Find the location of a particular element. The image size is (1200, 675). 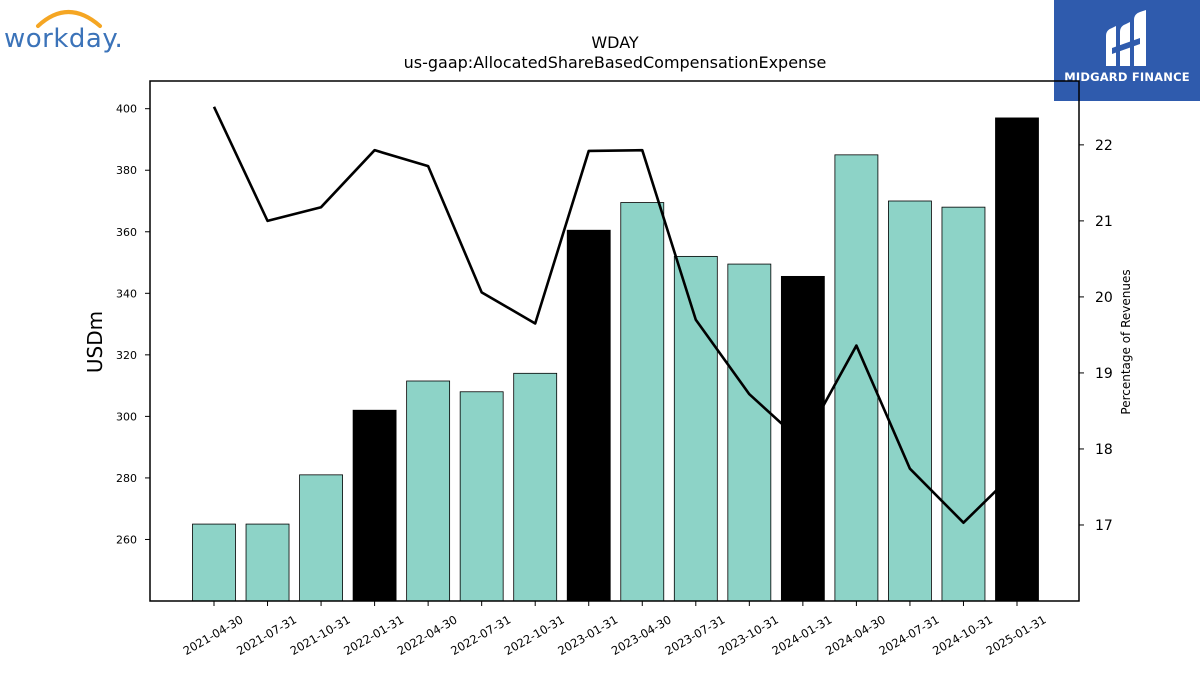

y-tick-label-280: 280 is located at coordinates (126, 478).